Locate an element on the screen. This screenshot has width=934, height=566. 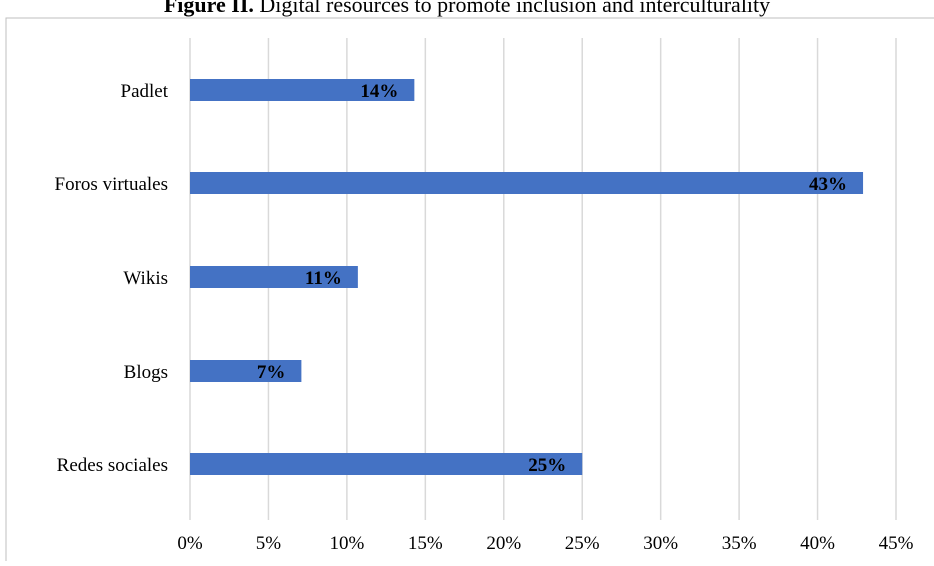
x-tick-label: 35% is located at coordinates (739, 543).